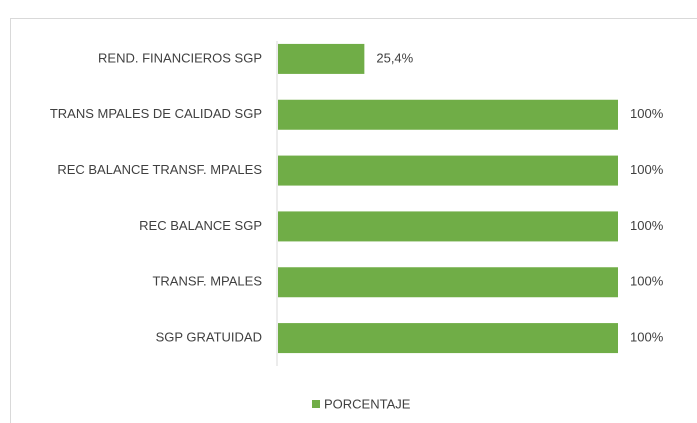 The height and width of the screenshot is (423, 697). Describe the element at coordinates (209, 337) in the screenshot. I see `y-tick-label: SGP GRATUIDAD` at that location.